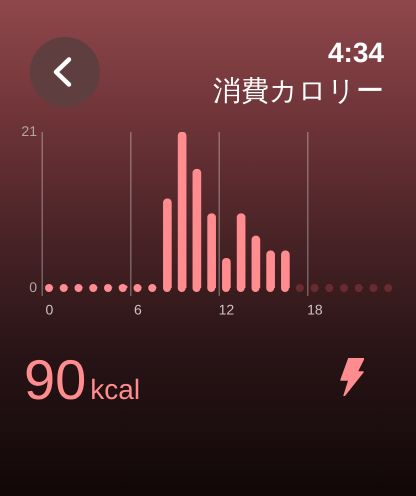  Describe the element at coordinates (298, 91) in the screenshot. I see `chart-title: 消費カロリー` at that location.